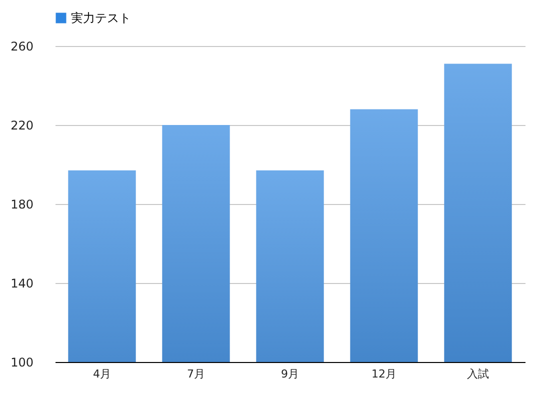  I want to click on x-tick-label: 入試, so click(478, 374).